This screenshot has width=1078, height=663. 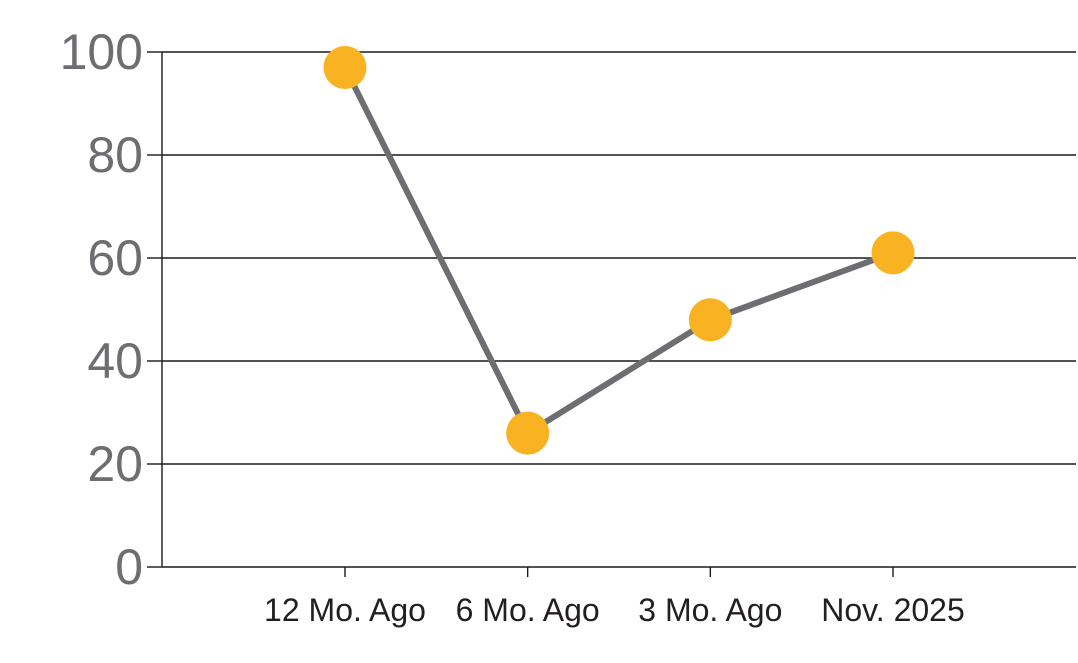 What do you see at coordinates (345, 610) in the screenshot?
I see `x-tick-label: 12 Mo. Ago` at bounding box center [345, 610].